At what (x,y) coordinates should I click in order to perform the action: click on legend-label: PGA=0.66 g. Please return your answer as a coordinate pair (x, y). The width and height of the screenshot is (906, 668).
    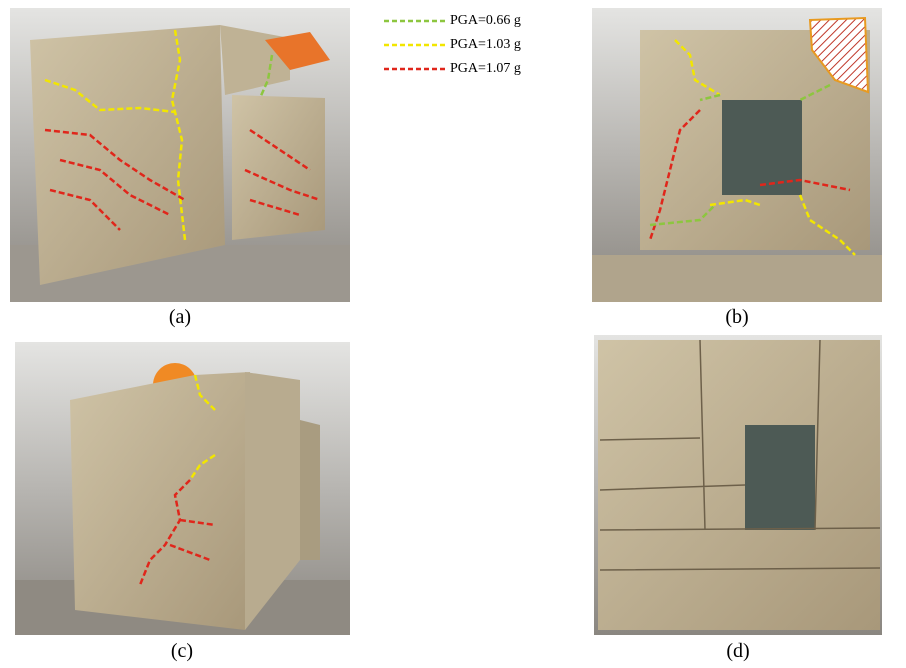
    Looking at the image, I should click on (485, 20).